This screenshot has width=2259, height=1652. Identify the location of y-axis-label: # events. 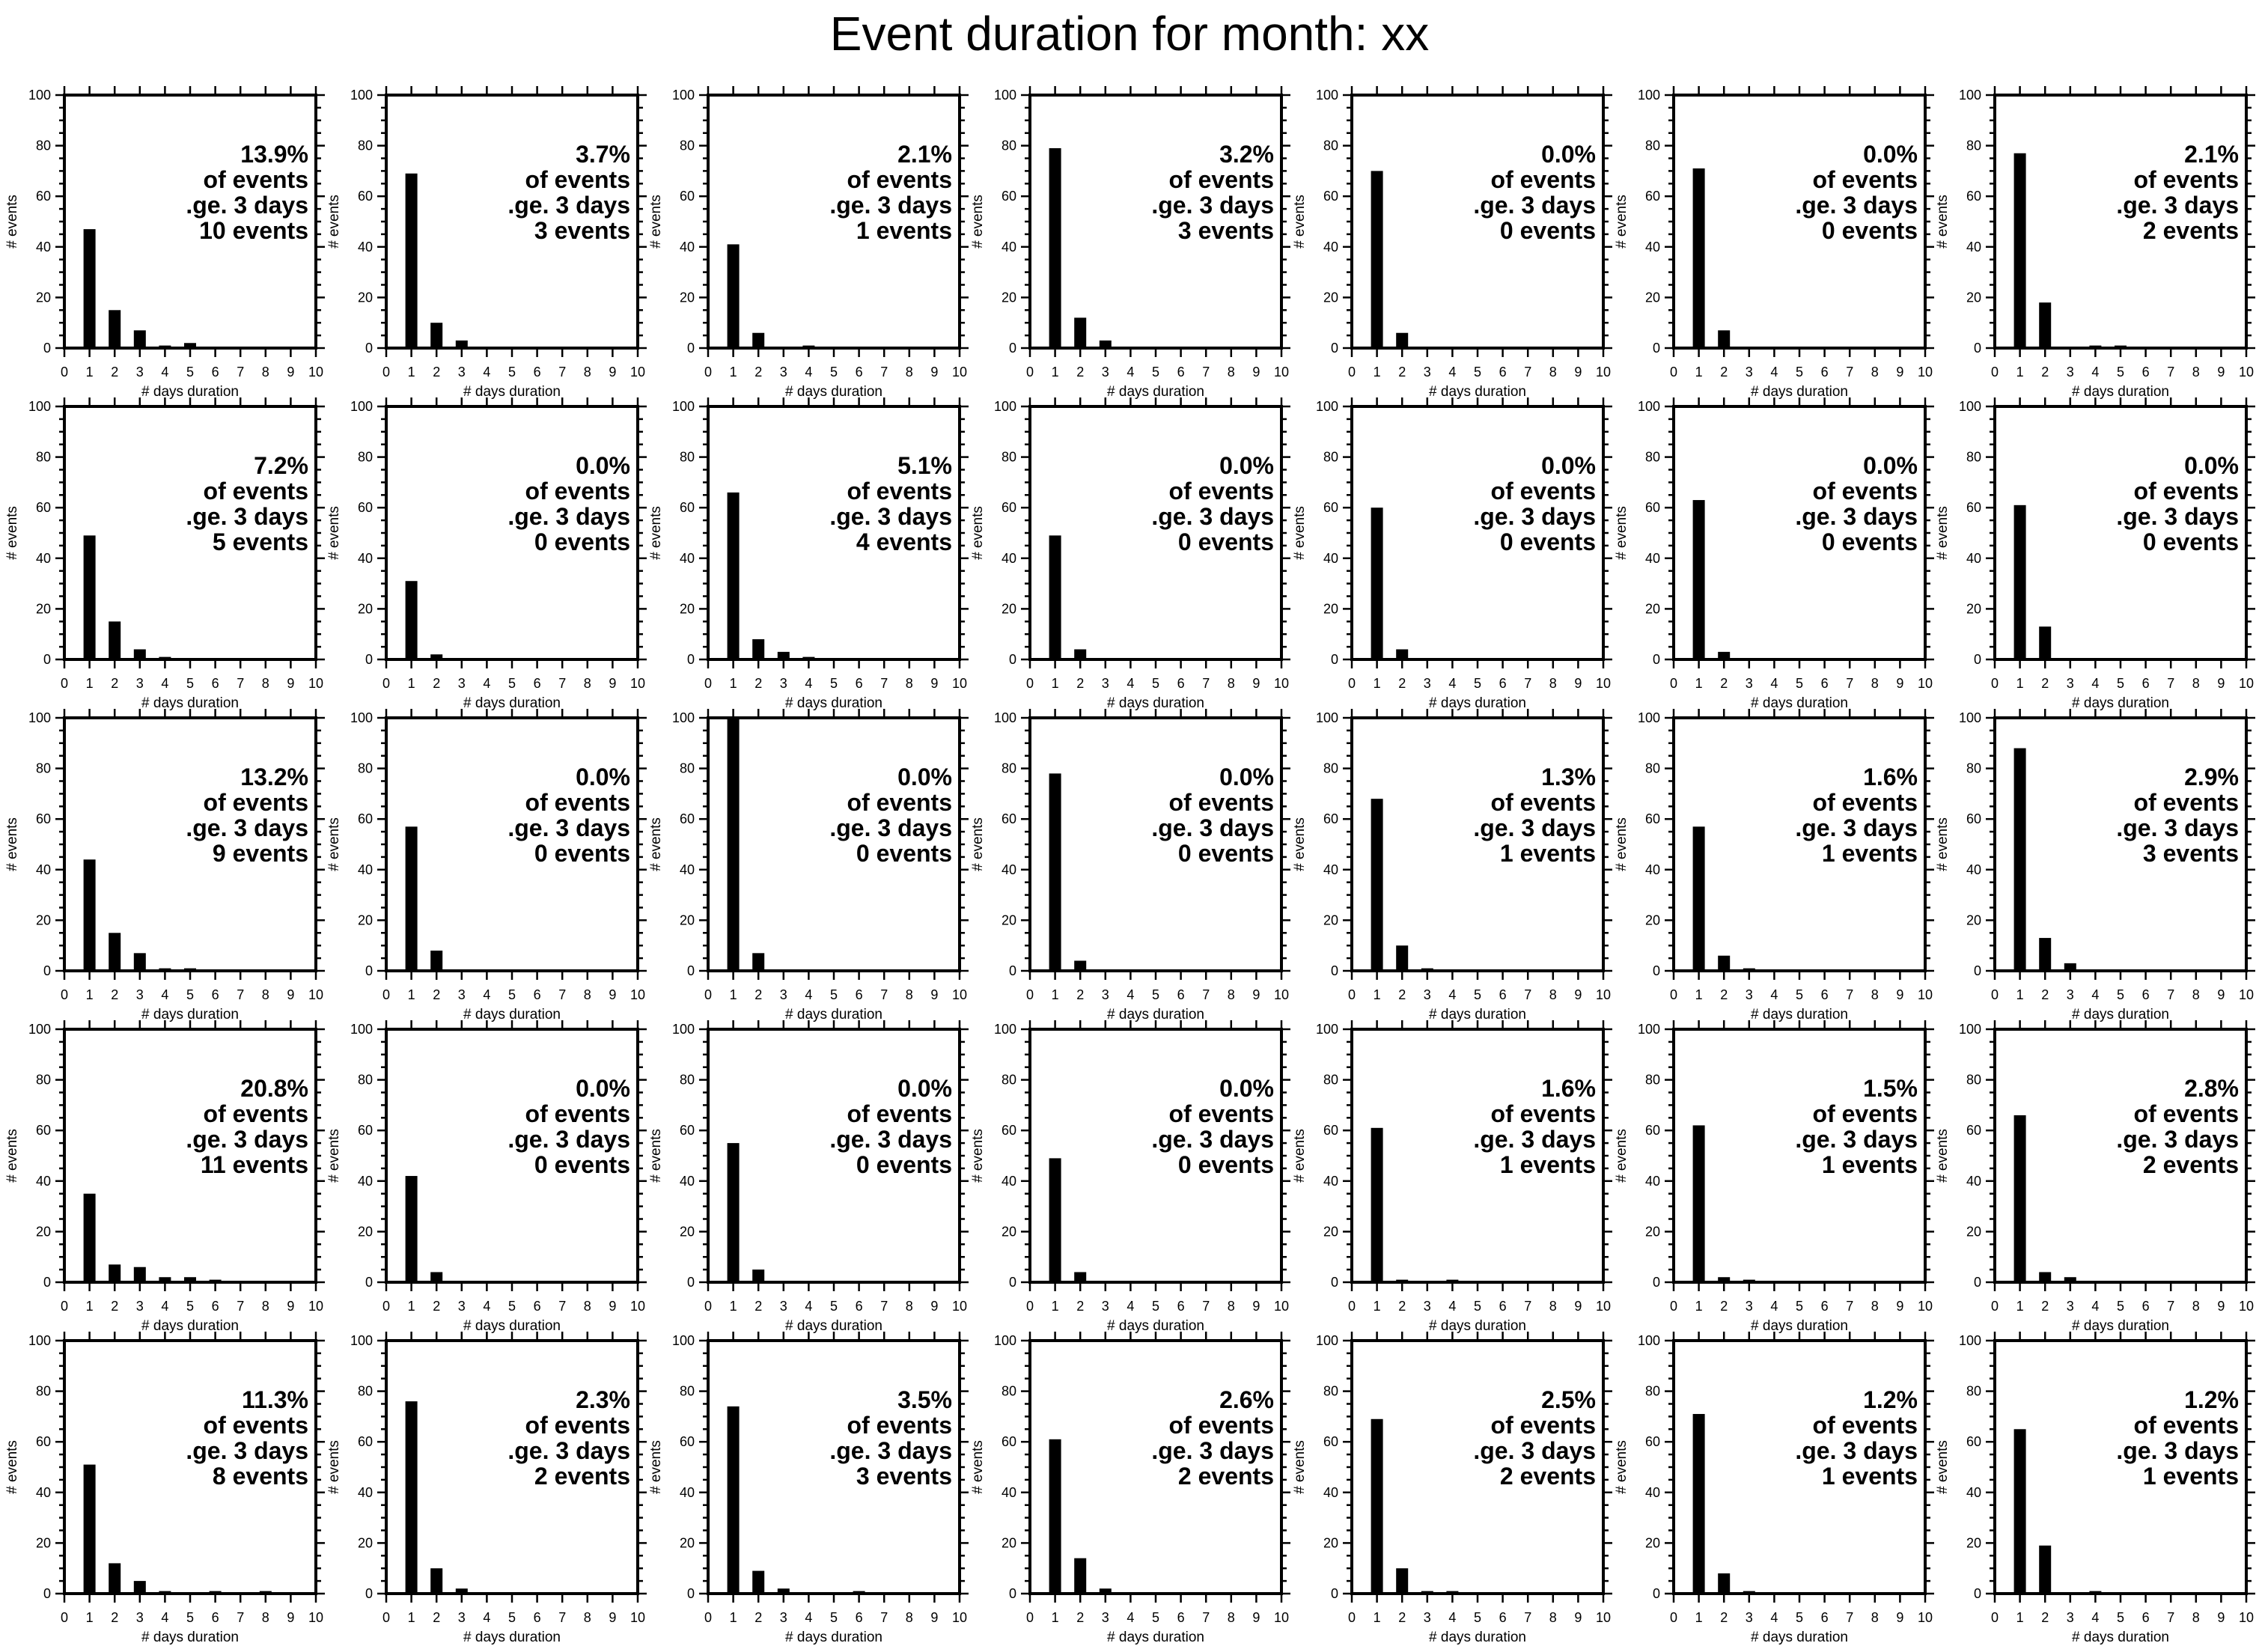
(1300, 222).